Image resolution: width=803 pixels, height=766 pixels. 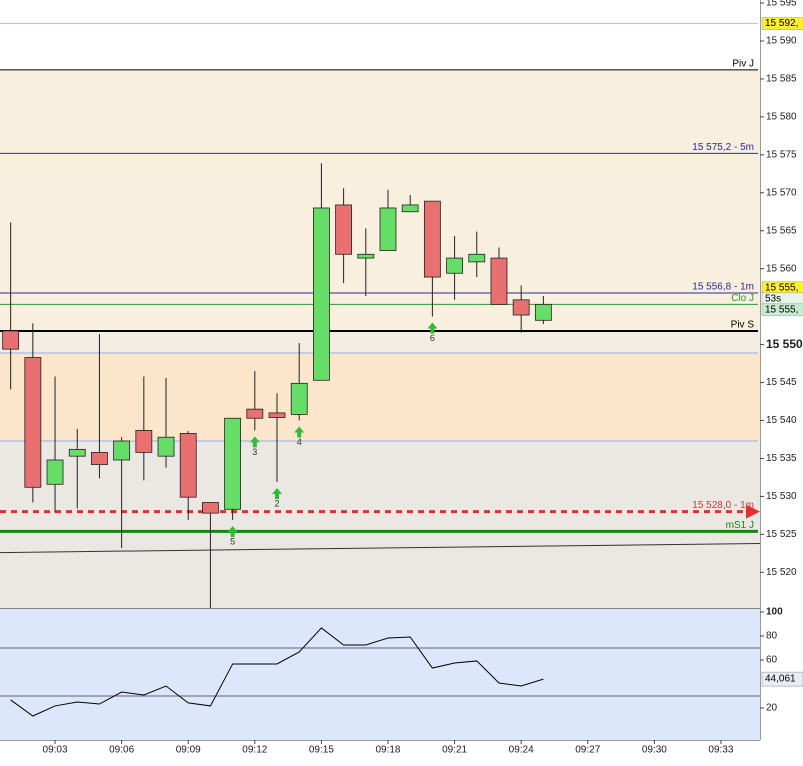 I want to click on osc-line, so click(x=277, y=672).